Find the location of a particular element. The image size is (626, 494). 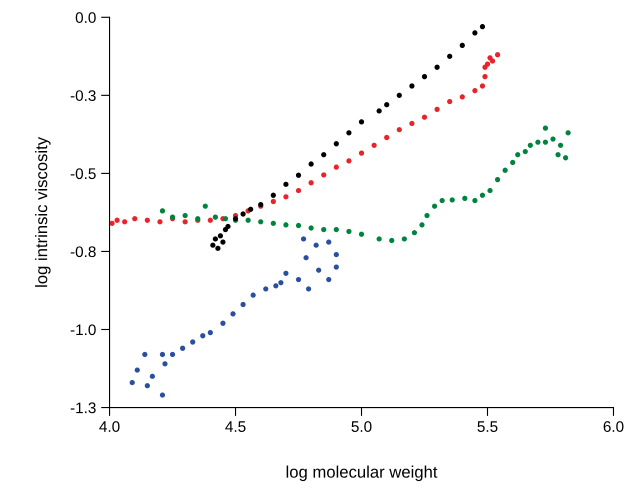

y-tick-label: -0.3 is located at coordinates (83, 96).